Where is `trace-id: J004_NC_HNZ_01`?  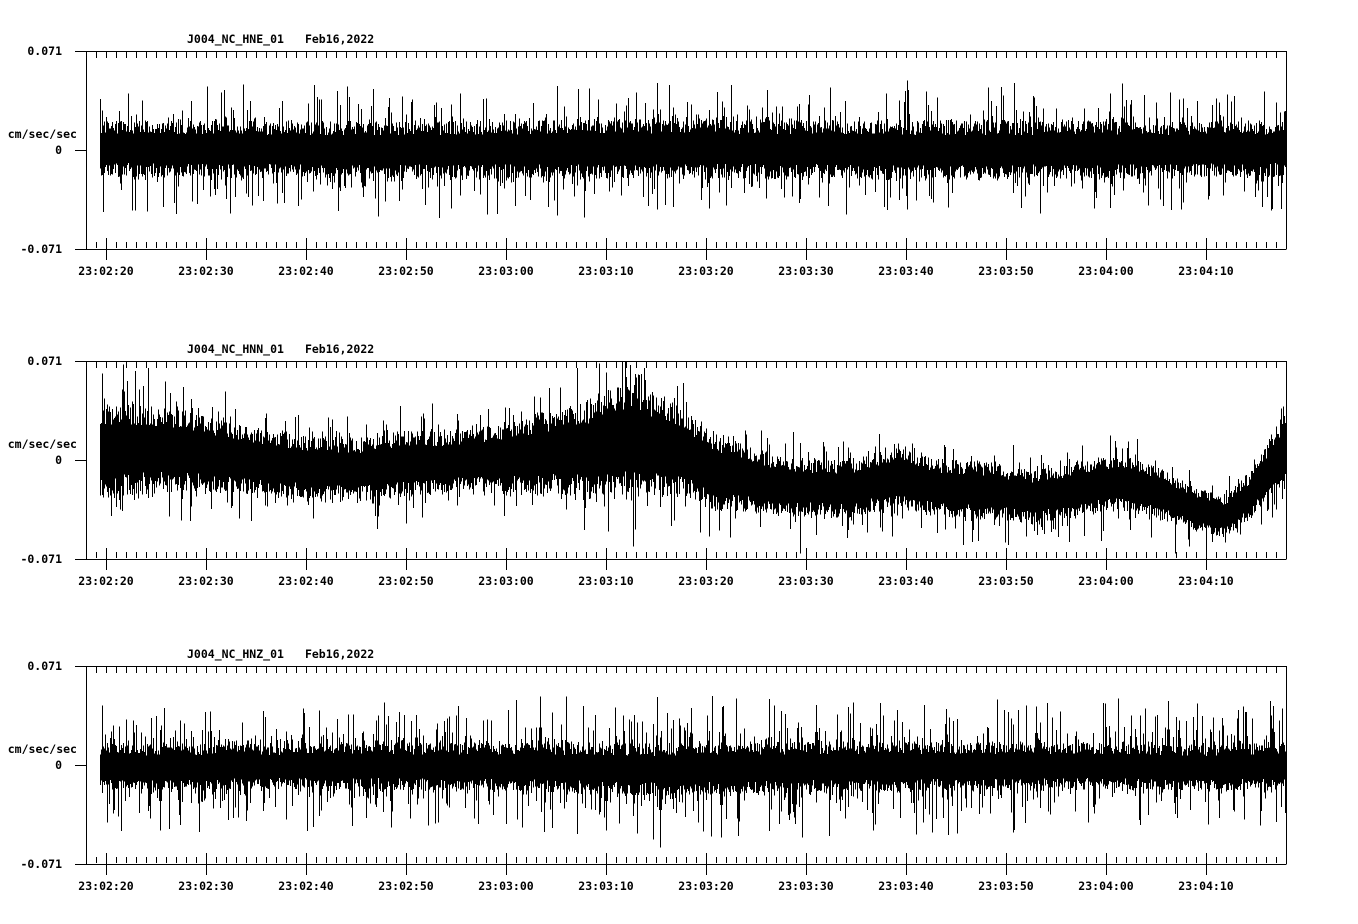 trace-id: J004_NC_HNZ_01 is located at coordinates (235, 654).